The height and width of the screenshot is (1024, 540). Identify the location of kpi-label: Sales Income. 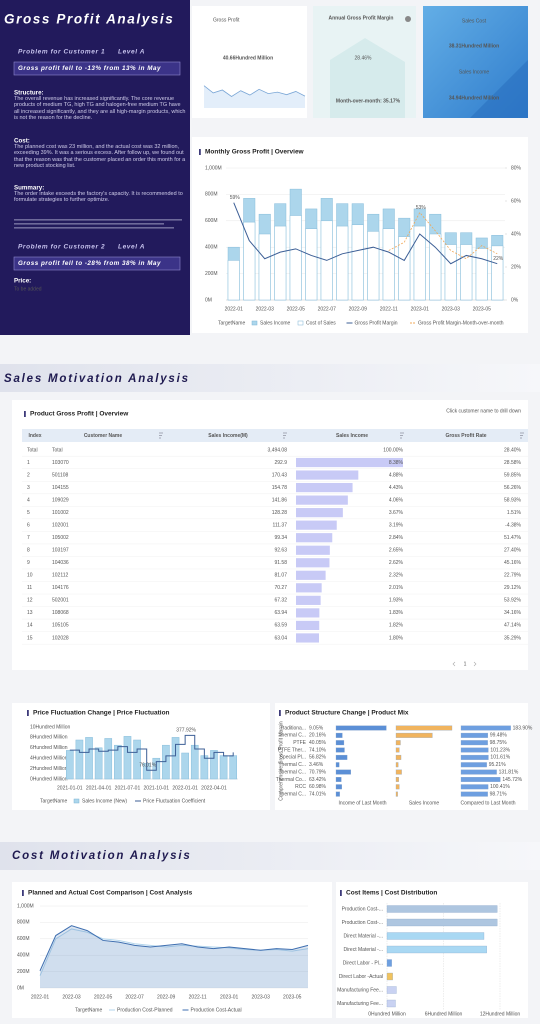
(474, 72).